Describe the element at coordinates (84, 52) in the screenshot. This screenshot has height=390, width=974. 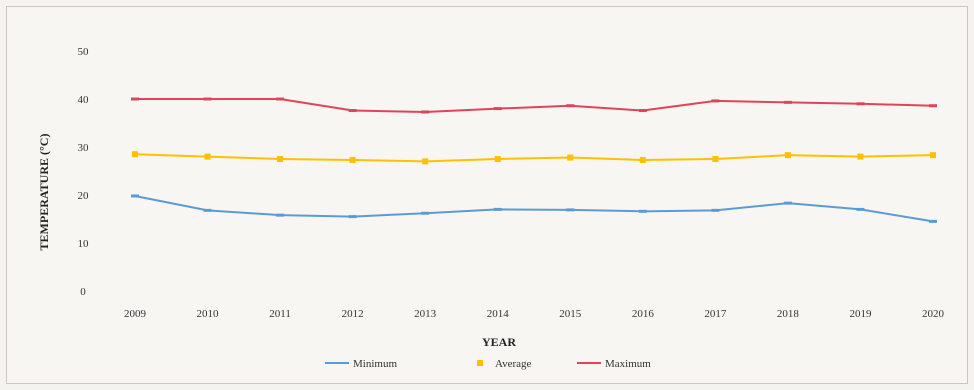
I see `y-tick-label: 50` at that location.